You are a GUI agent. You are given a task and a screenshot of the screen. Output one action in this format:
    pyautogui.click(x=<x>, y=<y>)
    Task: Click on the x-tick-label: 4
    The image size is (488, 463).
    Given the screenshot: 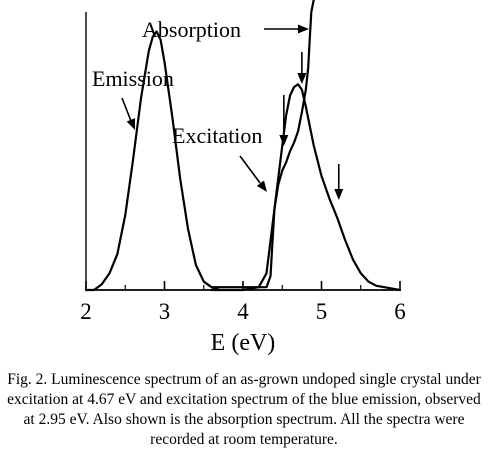 What is the action you would take?
    pyautogui.click(x=243, y=311)
    